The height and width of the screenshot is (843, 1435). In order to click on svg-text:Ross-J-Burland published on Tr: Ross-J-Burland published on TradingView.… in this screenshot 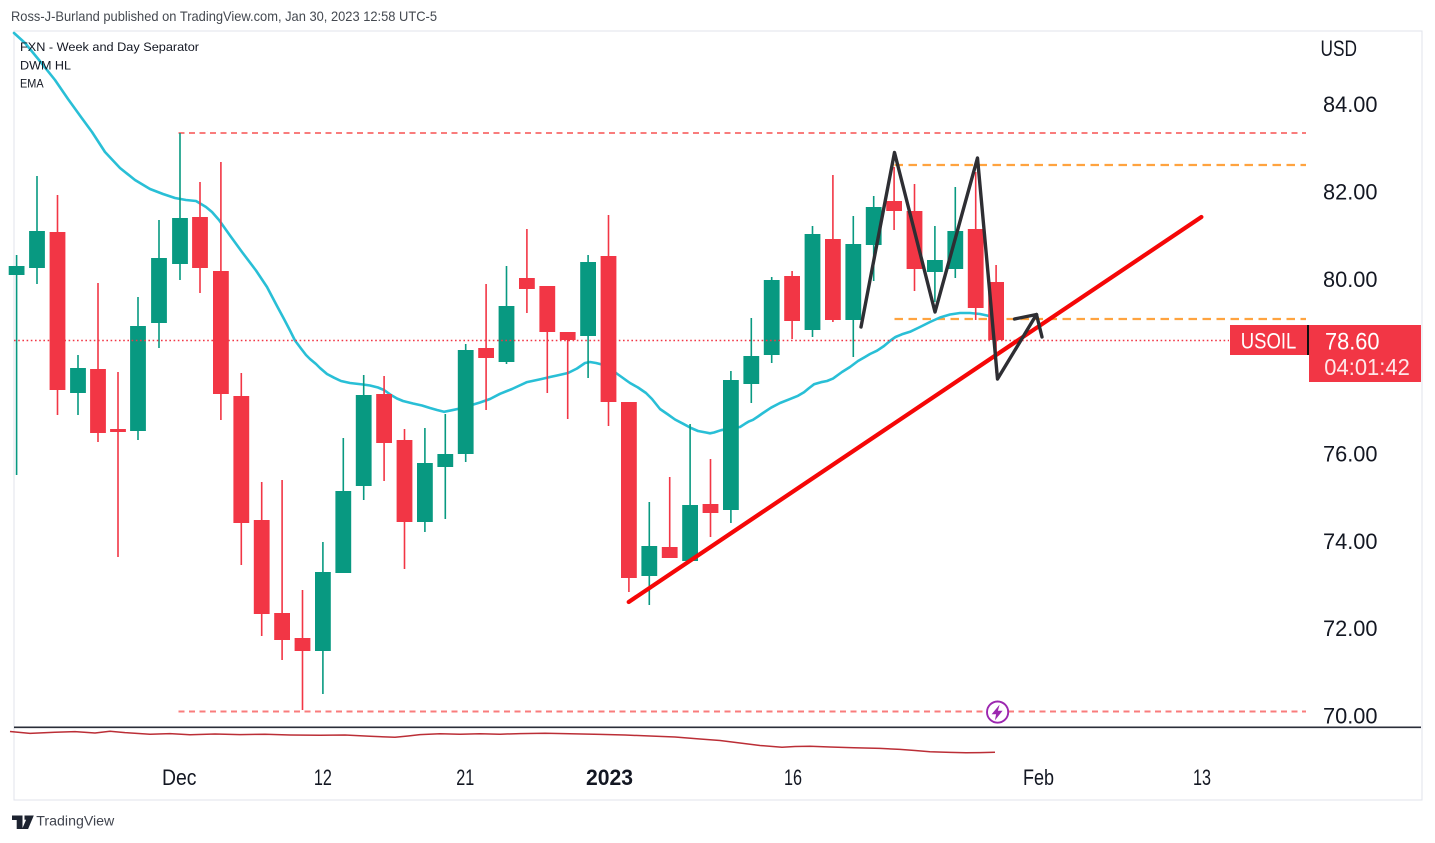, I will do `click(224, 16)`.